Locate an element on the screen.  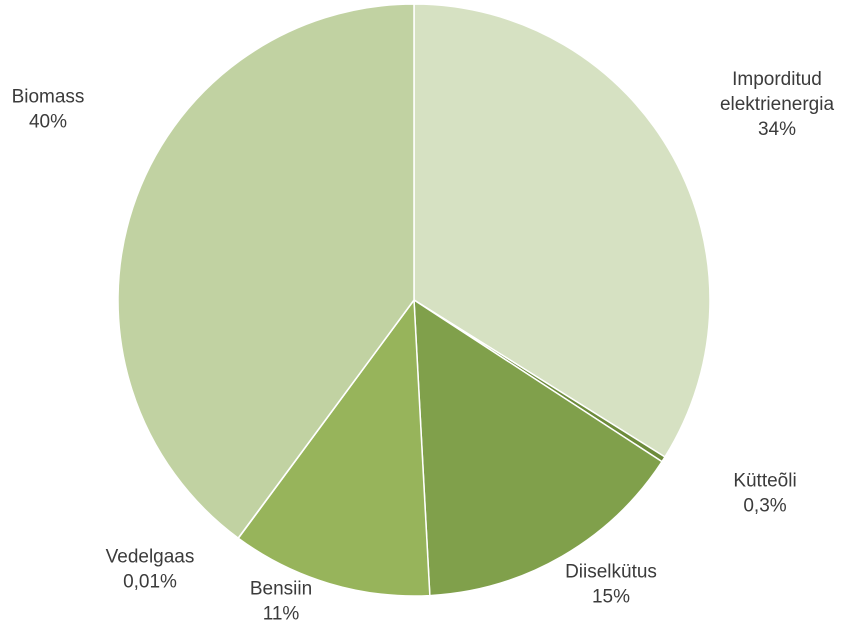
data-label-name-bensiin: Bensiin is located at coordinates (281, 589).